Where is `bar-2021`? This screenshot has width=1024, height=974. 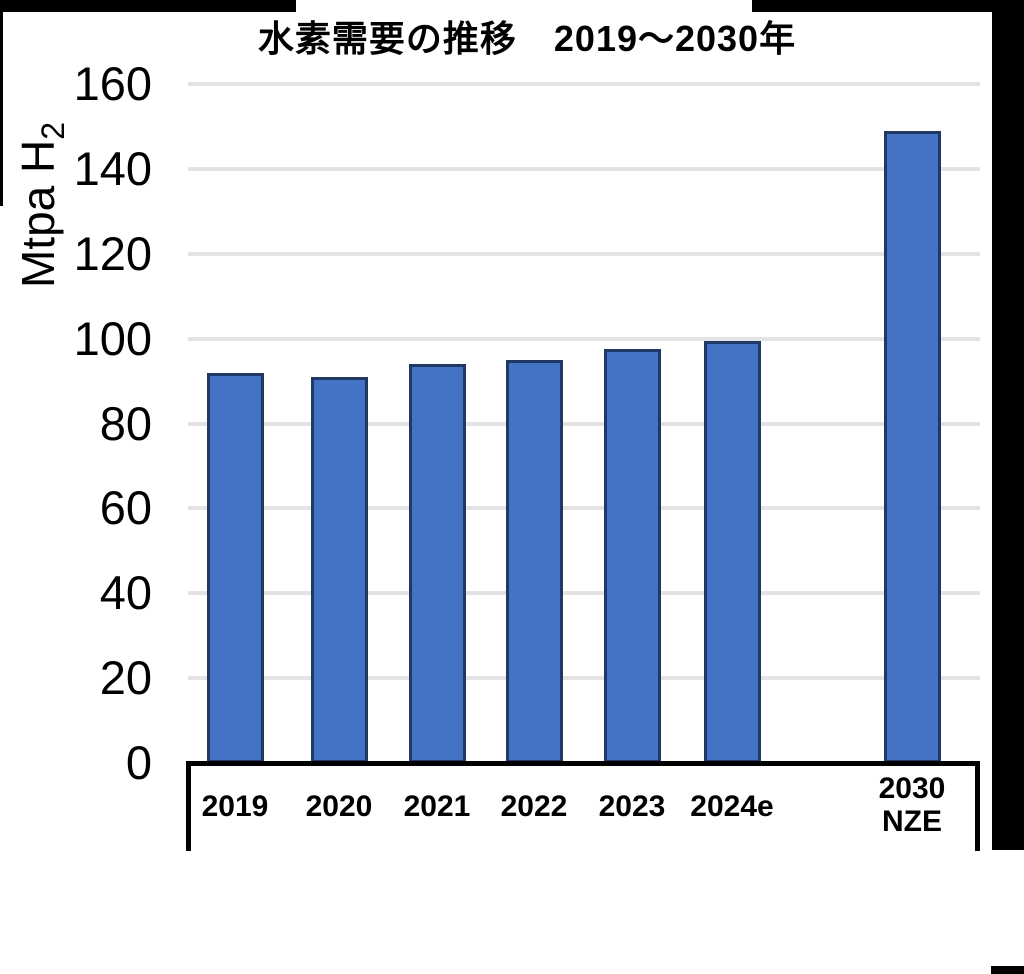 bar-2021 is located at coordinates (437, 563).